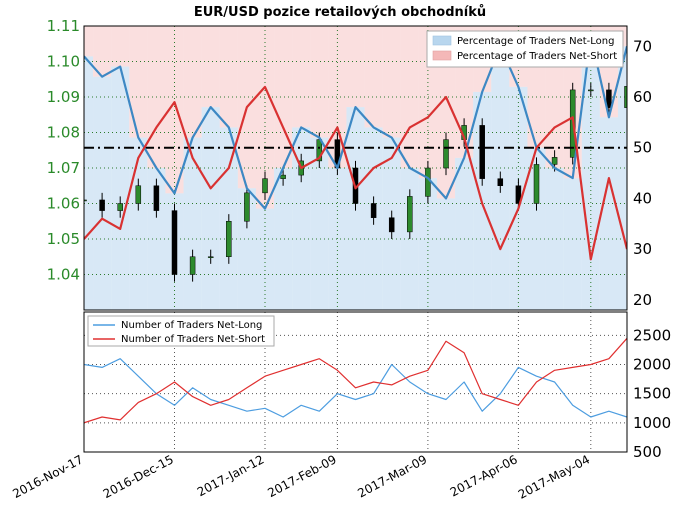 Image resolution: width=680 pixels, height=519 pixels. What do you see at coordinates (642, 249) in the screenshot?
I see `right-tick-label: 30` at bounding box center [642, 249].